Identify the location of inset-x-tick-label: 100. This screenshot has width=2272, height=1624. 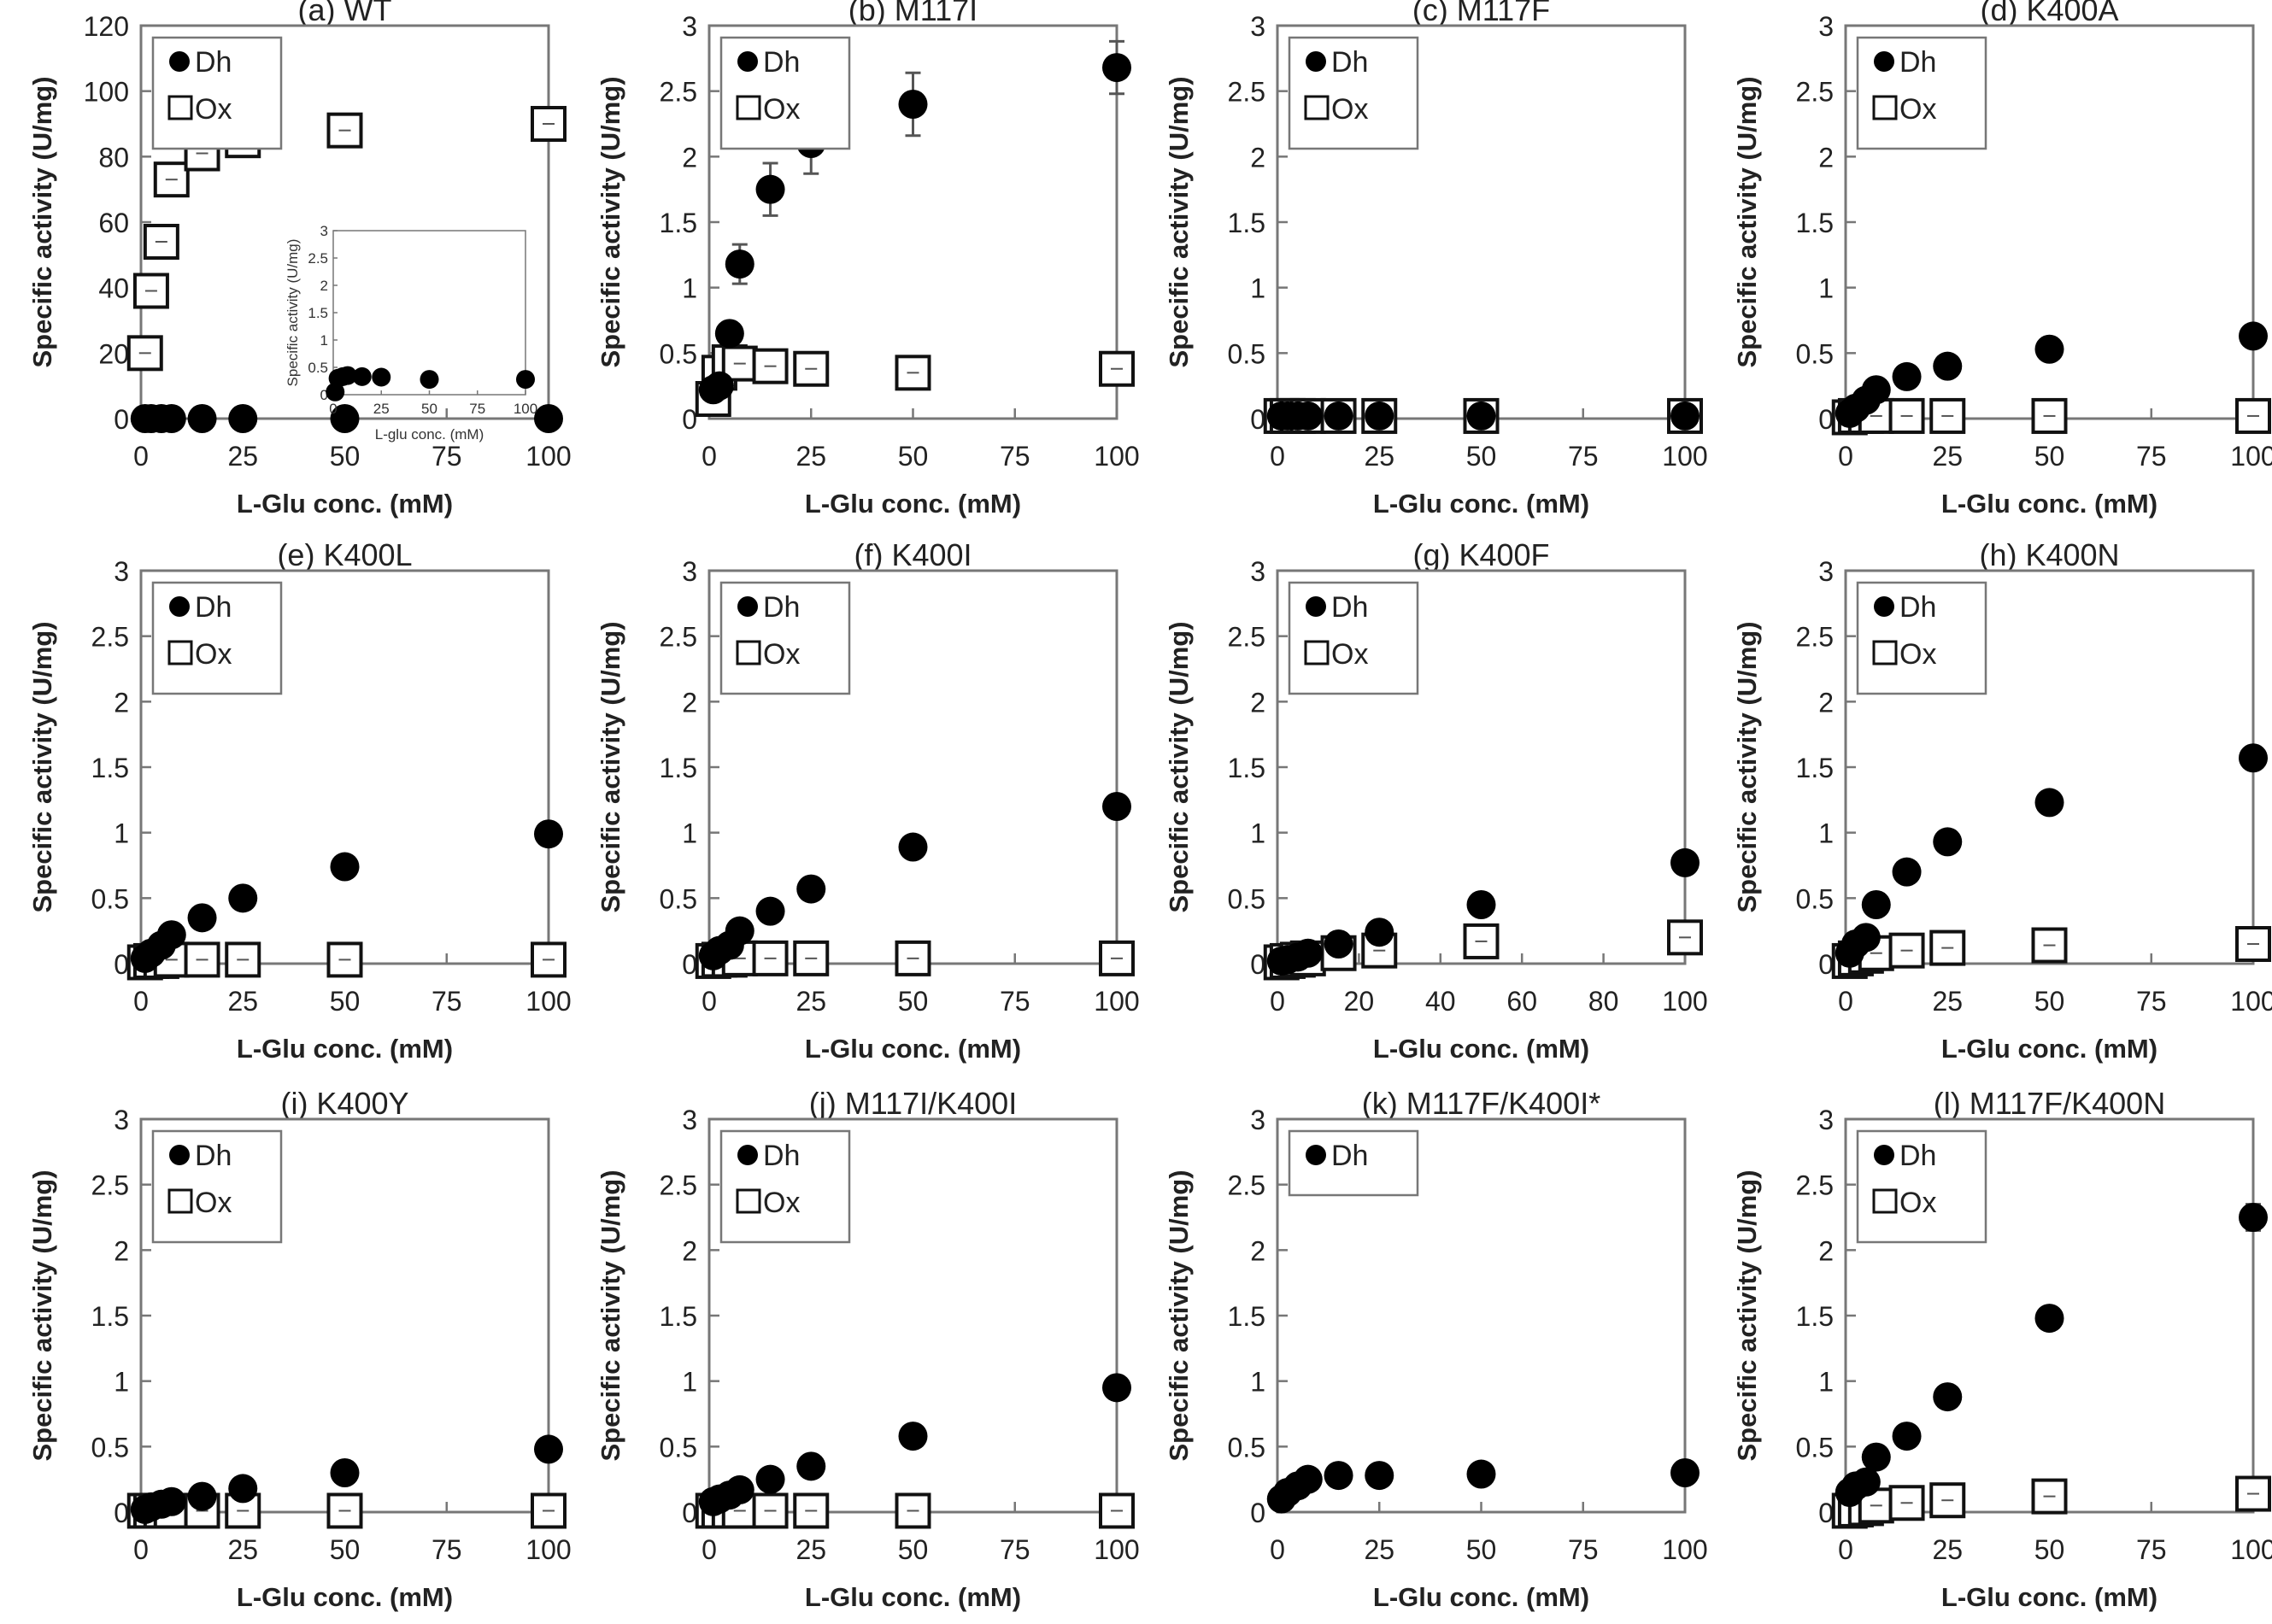
(525, 409).